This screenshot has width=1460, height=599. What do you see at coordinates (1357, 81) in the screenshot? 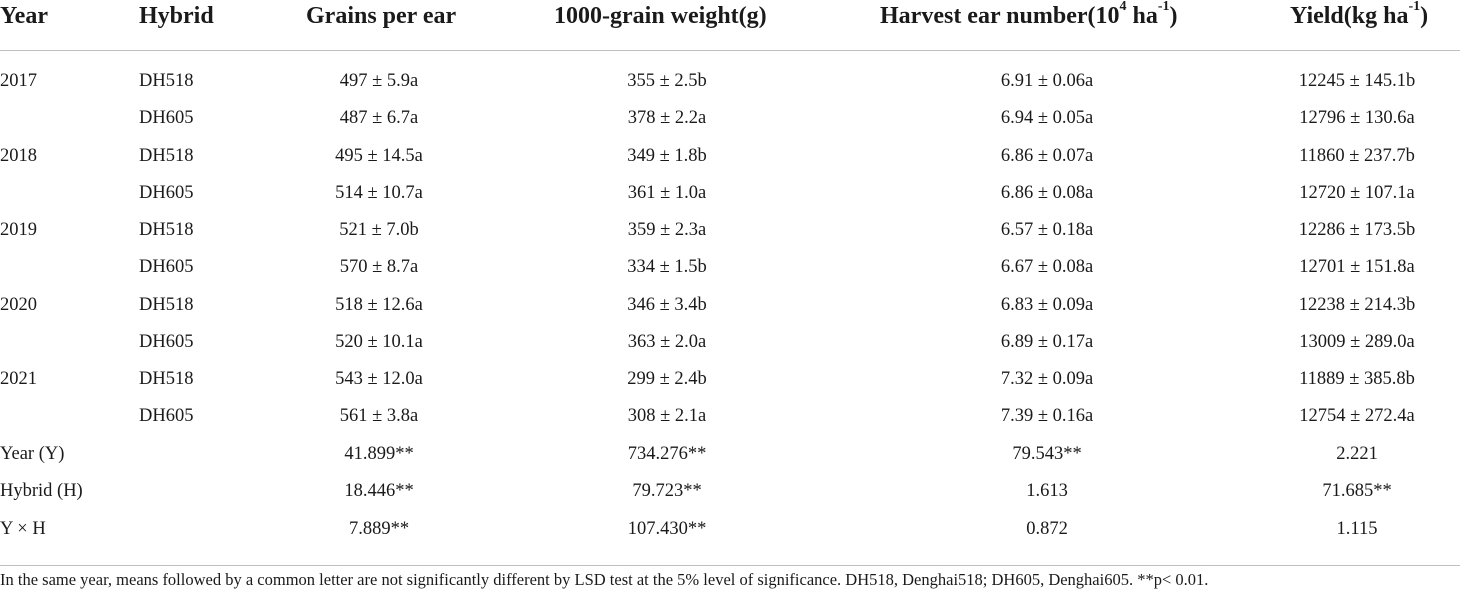
I see `cell-yield: 12245 ± 145.1b` at bounding box center [1357, 81].